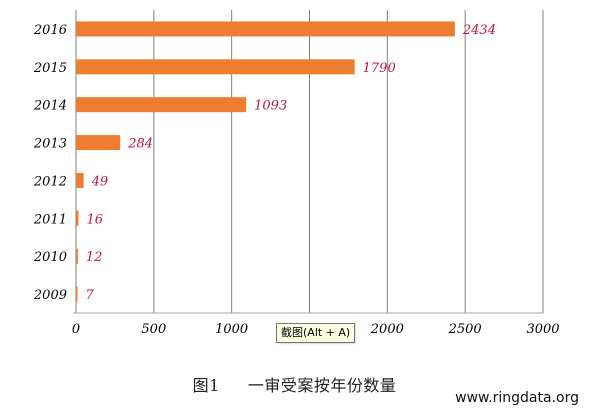 The width and height of the screenshot is (589, 412). What do you see at coordinates (161, 105) in the screenshot?
I see `bar-2014` at bounding box center [161, 105].